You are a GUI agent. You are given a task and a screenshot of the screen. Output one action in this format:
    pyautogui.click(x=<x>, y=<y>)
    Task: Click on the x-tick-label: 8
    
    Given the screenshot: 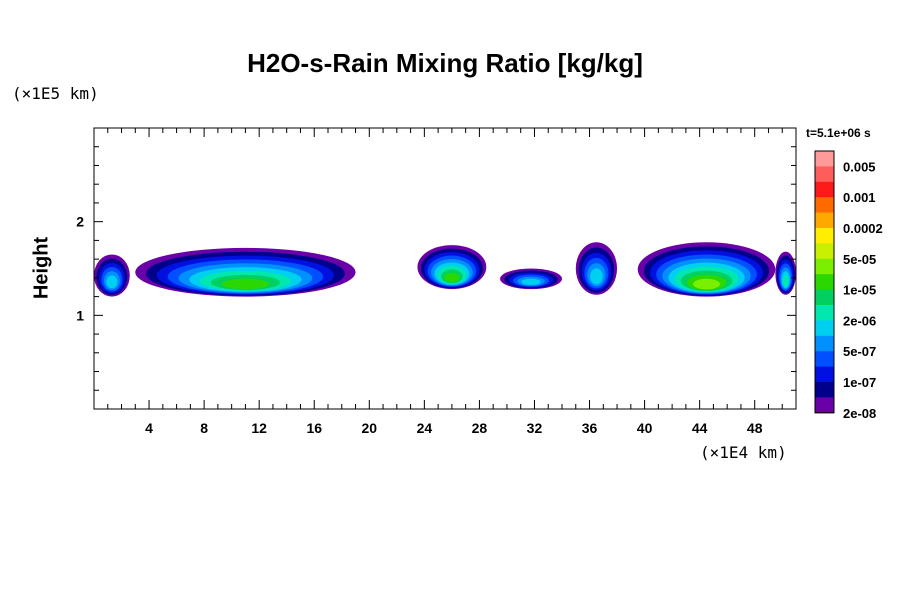 What is the action you would take?
    pyautogui.click(x=204, y=428)
    